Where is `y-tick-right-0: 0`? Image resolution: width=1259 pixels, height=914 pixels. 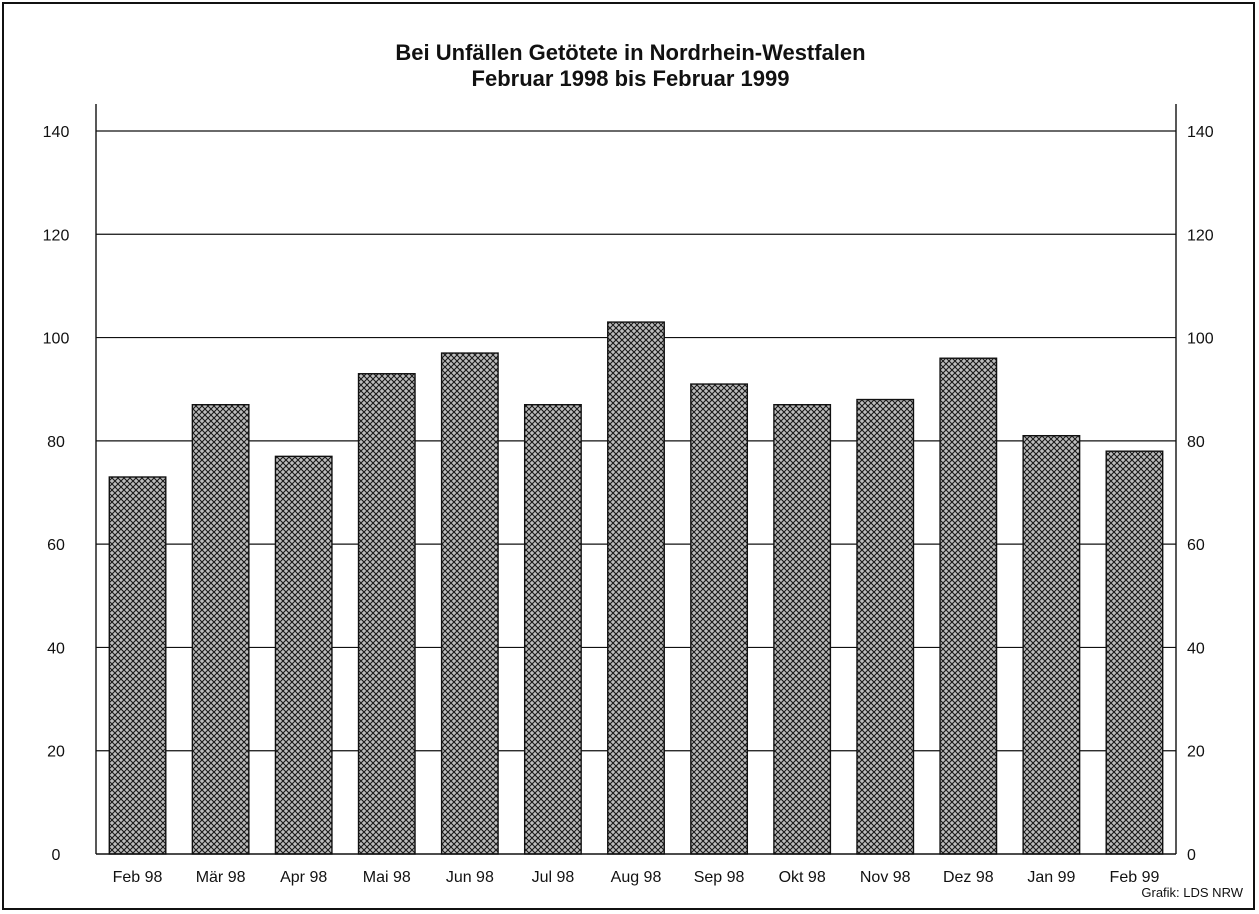 y-tick-right-0: 0 is located at coordinates (1191, 855).